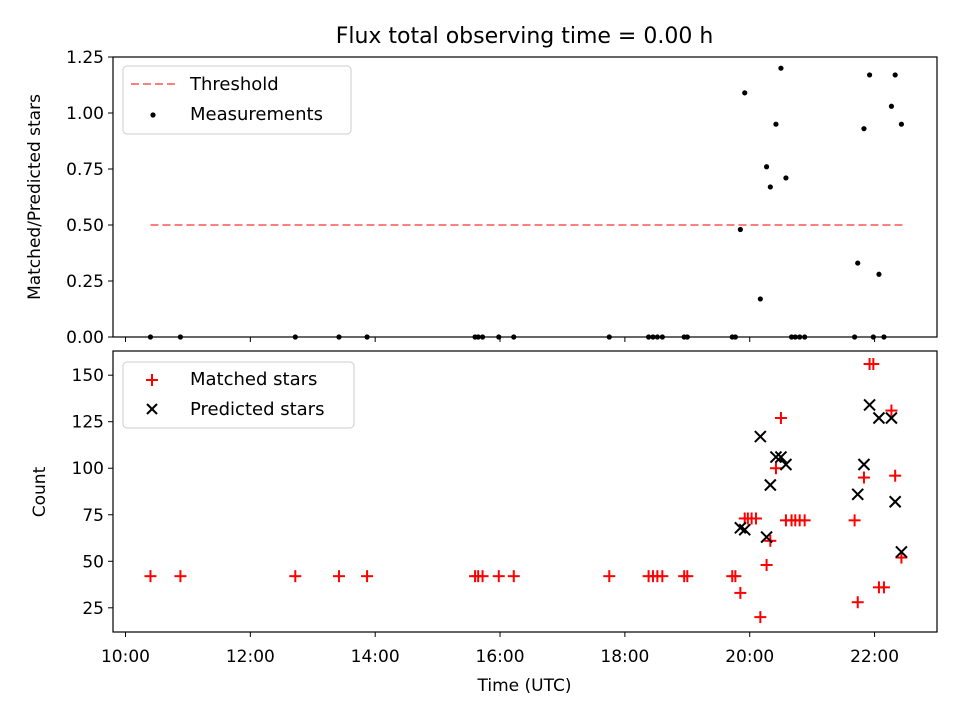 The height and width of the screenshot is (720, 960). What do you see at coordinates (874, 657) in the screenshot?
I see `bottom-x-tick-label: 22:00` at bounding box center [874, 657].